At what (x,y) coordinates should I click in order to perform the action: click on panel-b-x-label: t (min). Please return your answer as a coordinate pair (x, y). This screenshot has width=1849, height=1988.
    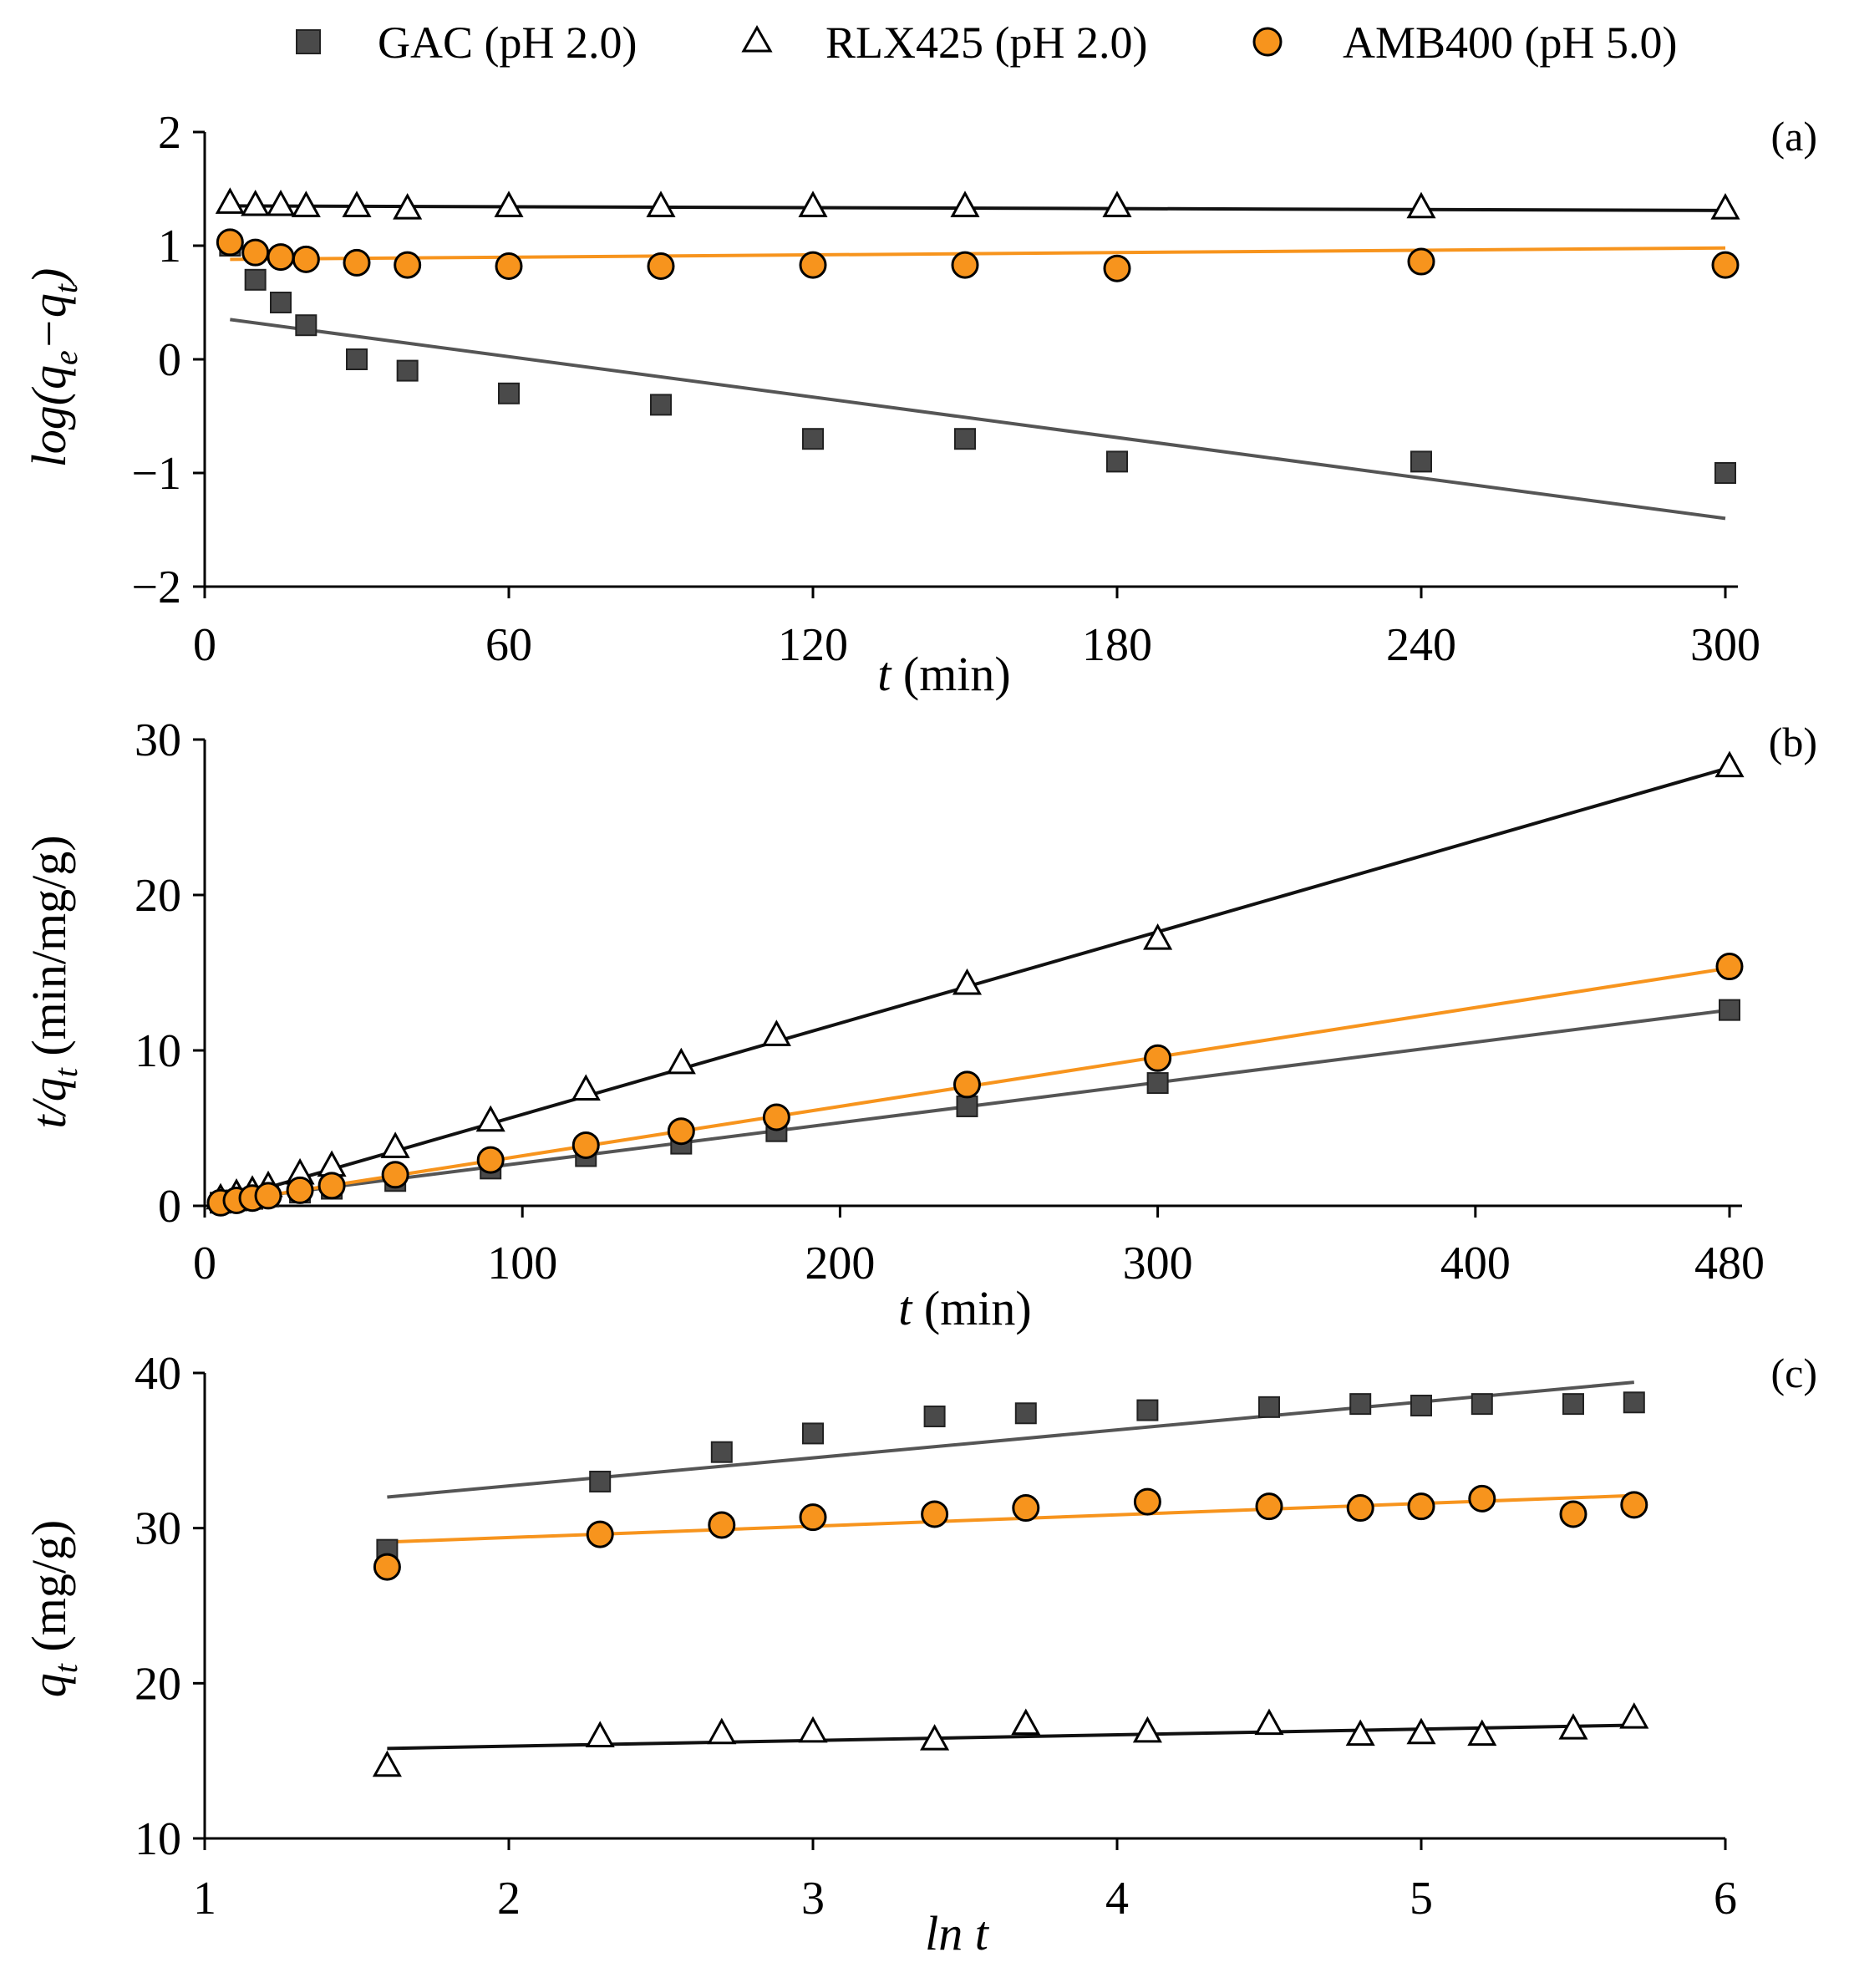
    Looking at the image, I should click on (964, 1308).